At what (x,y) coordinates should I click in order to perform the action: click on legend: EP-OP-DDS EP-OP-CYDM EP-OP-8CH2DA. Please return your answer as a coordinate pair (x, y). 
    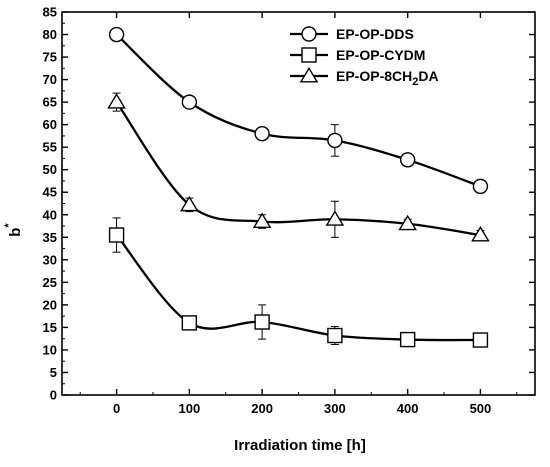
    Looking at the image, I should click on (364, 57).